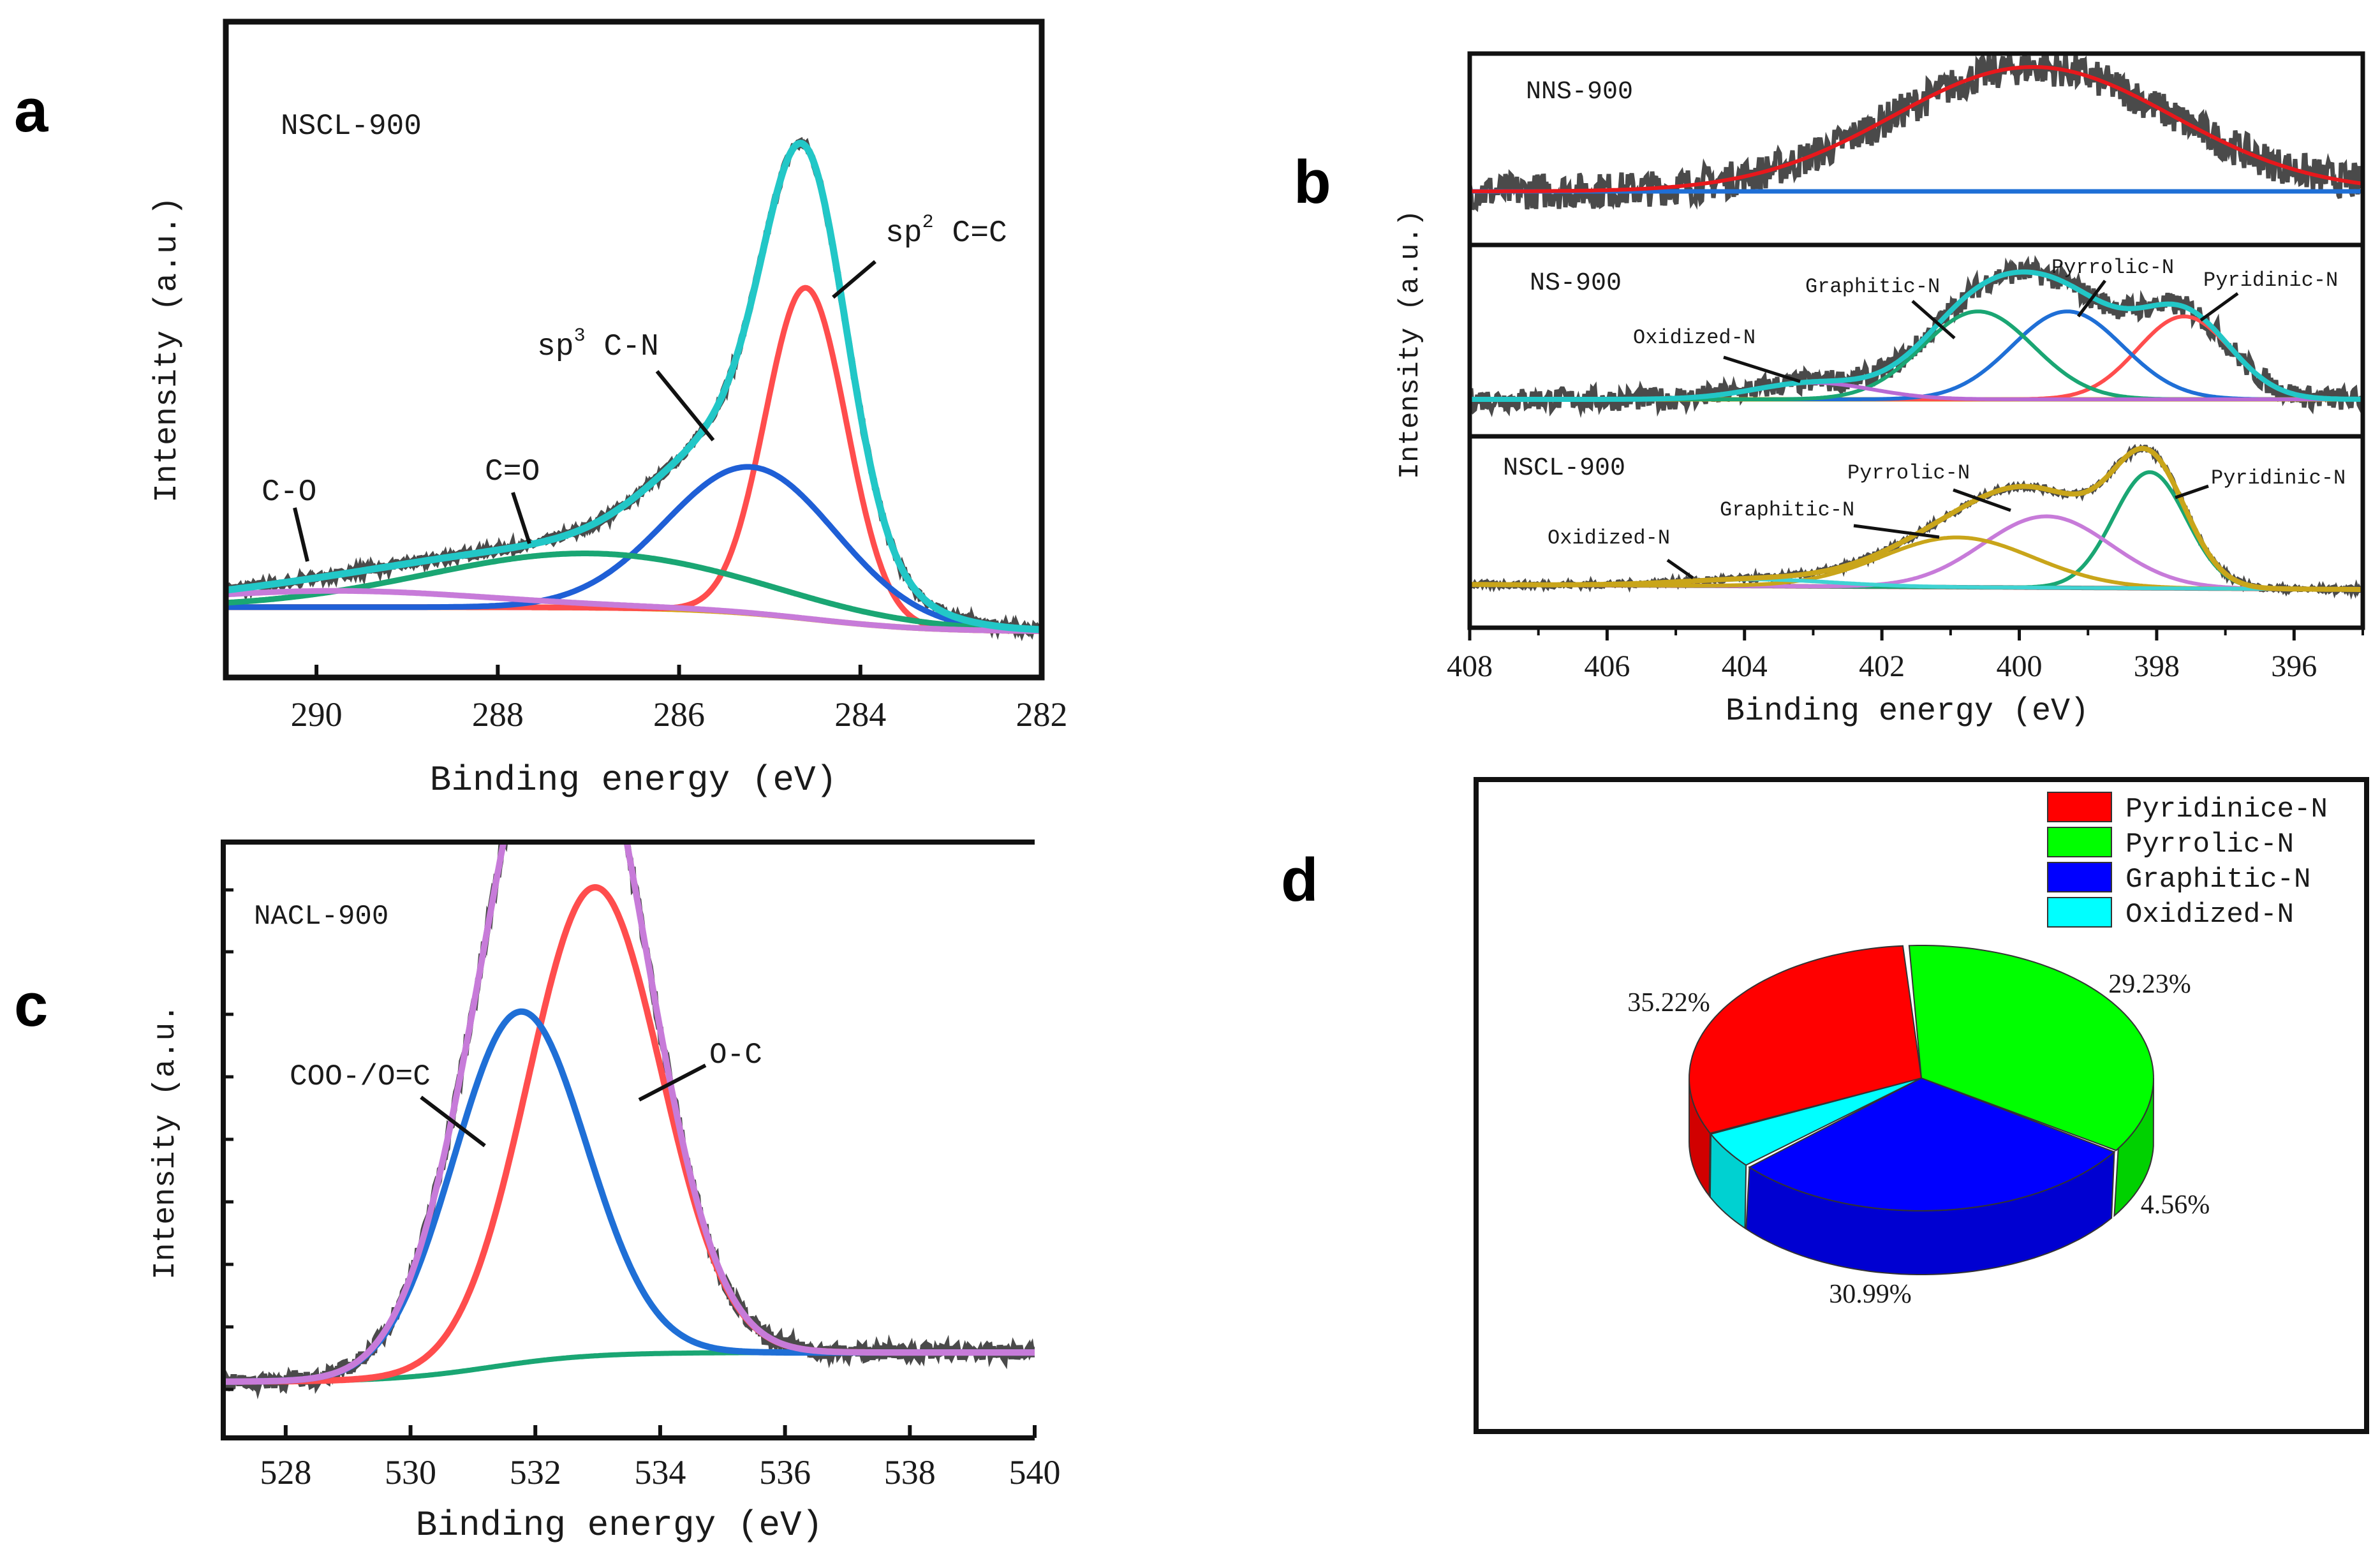 The width and height of the screenshot is (2380, 1554). What do you see at coordinates (626, 383) in the screenshot?
I see `annotation-sp3-cn: sp3 C-N` at bounding box center [626, 383].